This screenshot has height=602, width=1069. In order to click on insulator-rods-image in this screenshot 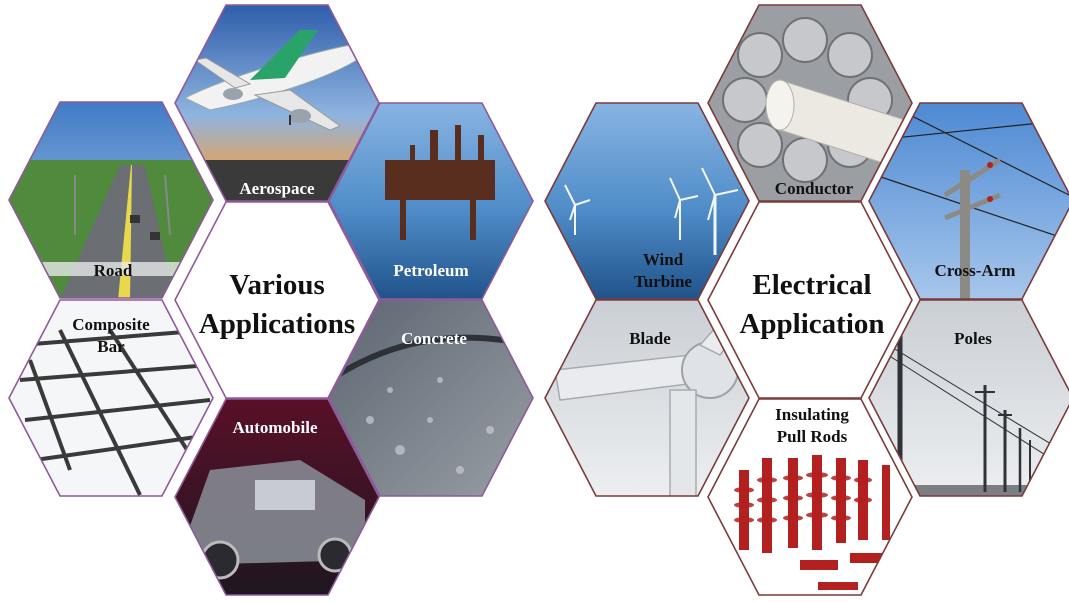, I will do `click(812, 522)`.